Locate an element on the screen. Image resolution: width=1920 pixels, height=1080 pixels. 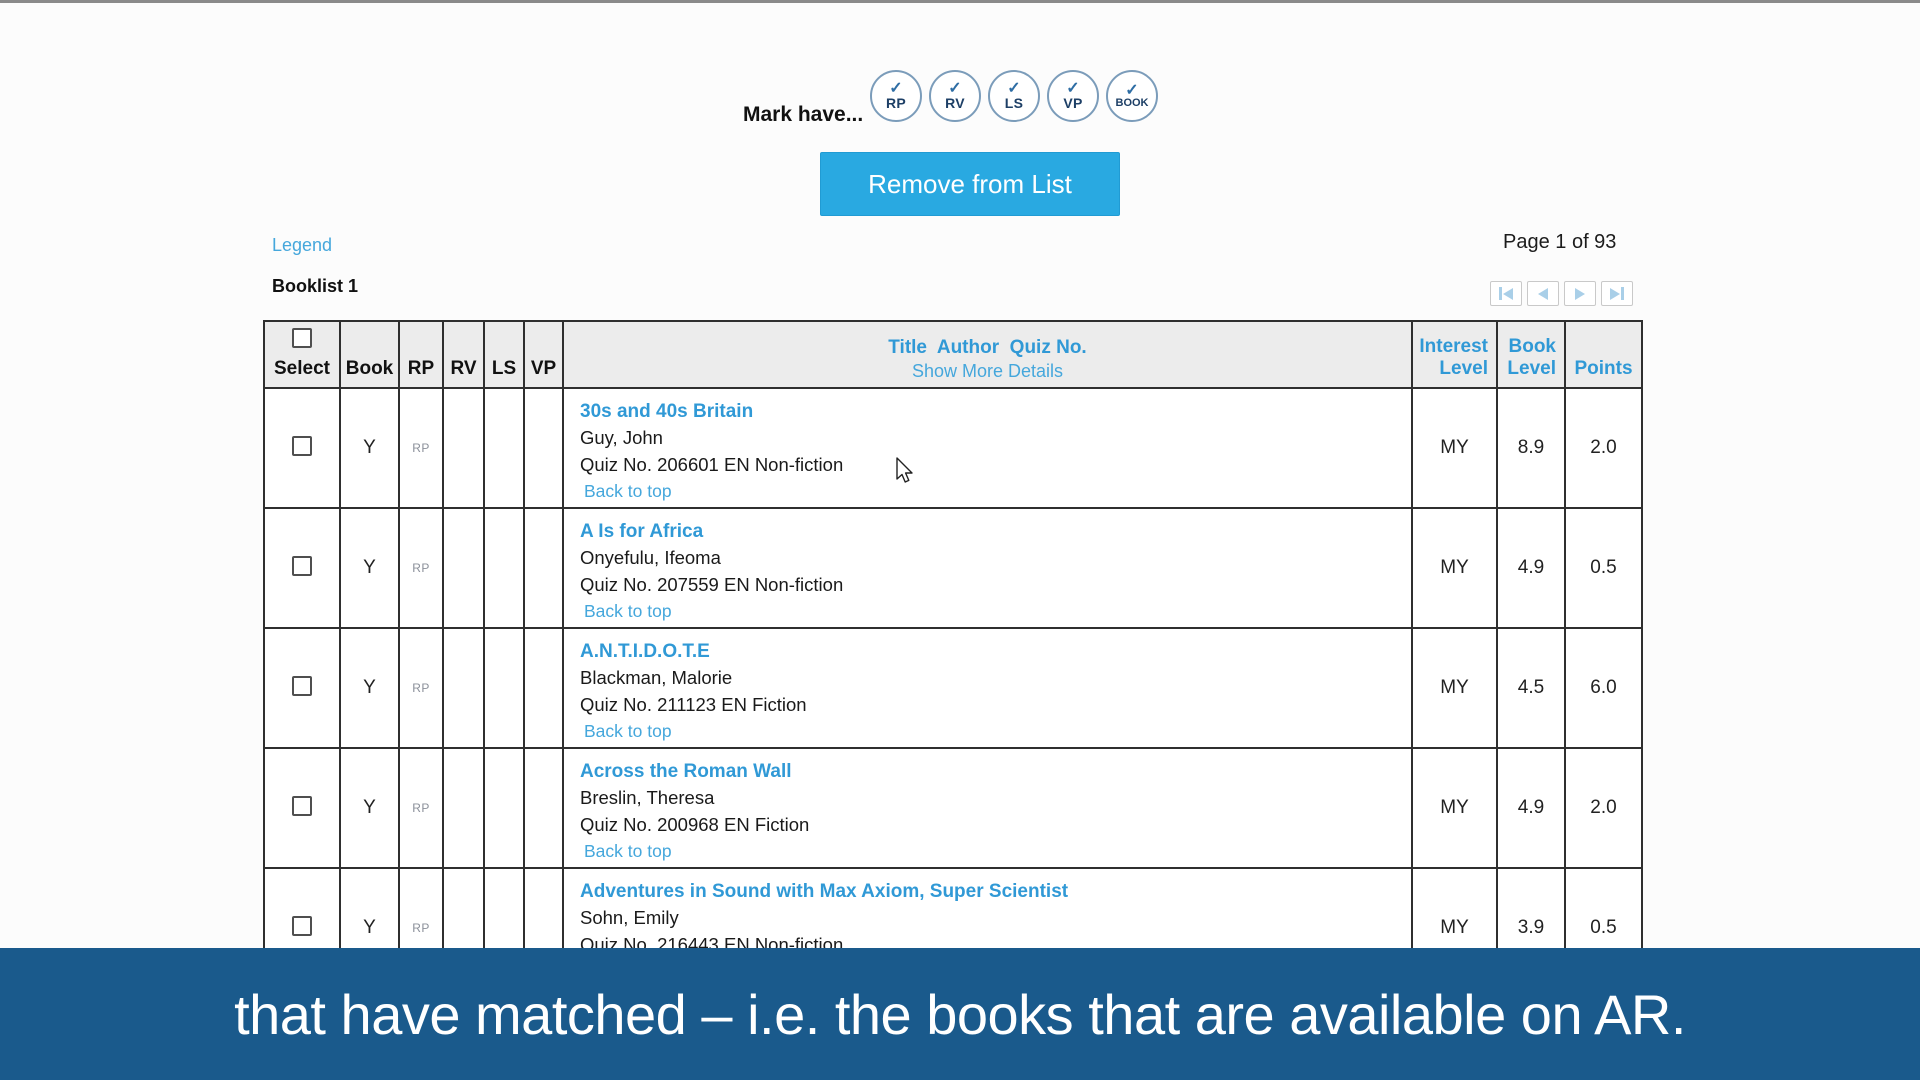
previous-page-button is located at coordinates (1543, 293).